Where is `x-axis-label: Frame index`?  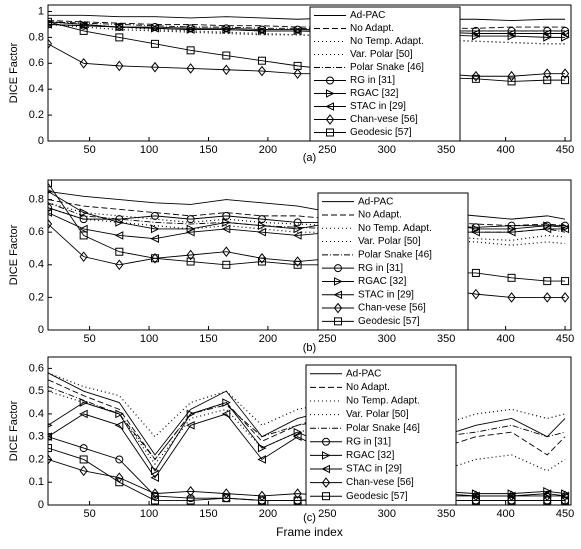 x-axis-label: Frame index is located at coordinates (309, 532).